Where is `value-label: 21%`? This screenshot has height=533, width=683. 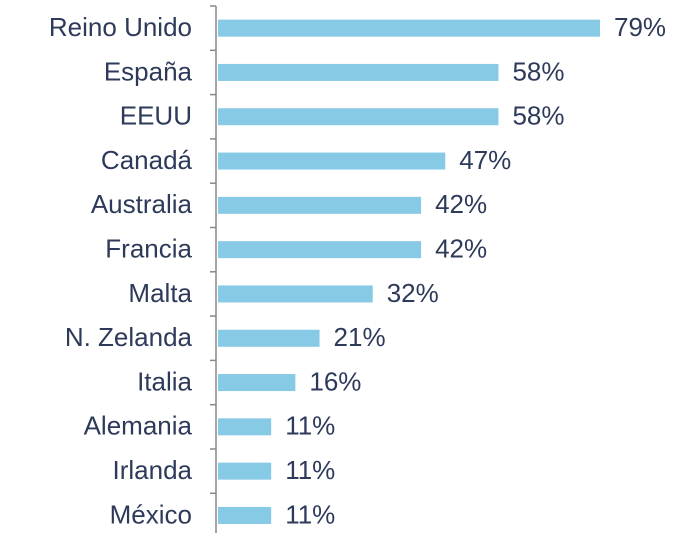 value-label: 21% is located at coordinates (360, 337).